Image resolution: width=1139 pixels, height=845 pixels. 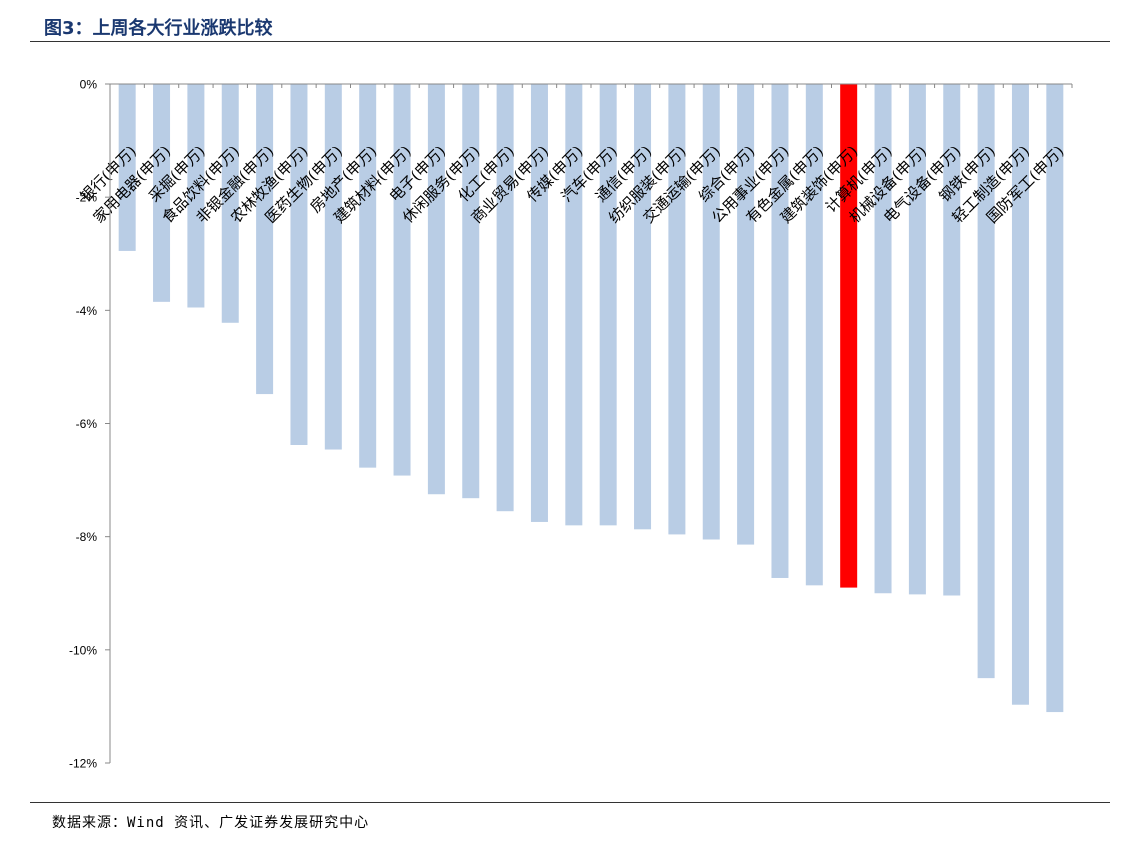 What do you see at coordinates (570, 802) in the screenshot?
I see `bottom-rule` at bounding box center [570, 802].